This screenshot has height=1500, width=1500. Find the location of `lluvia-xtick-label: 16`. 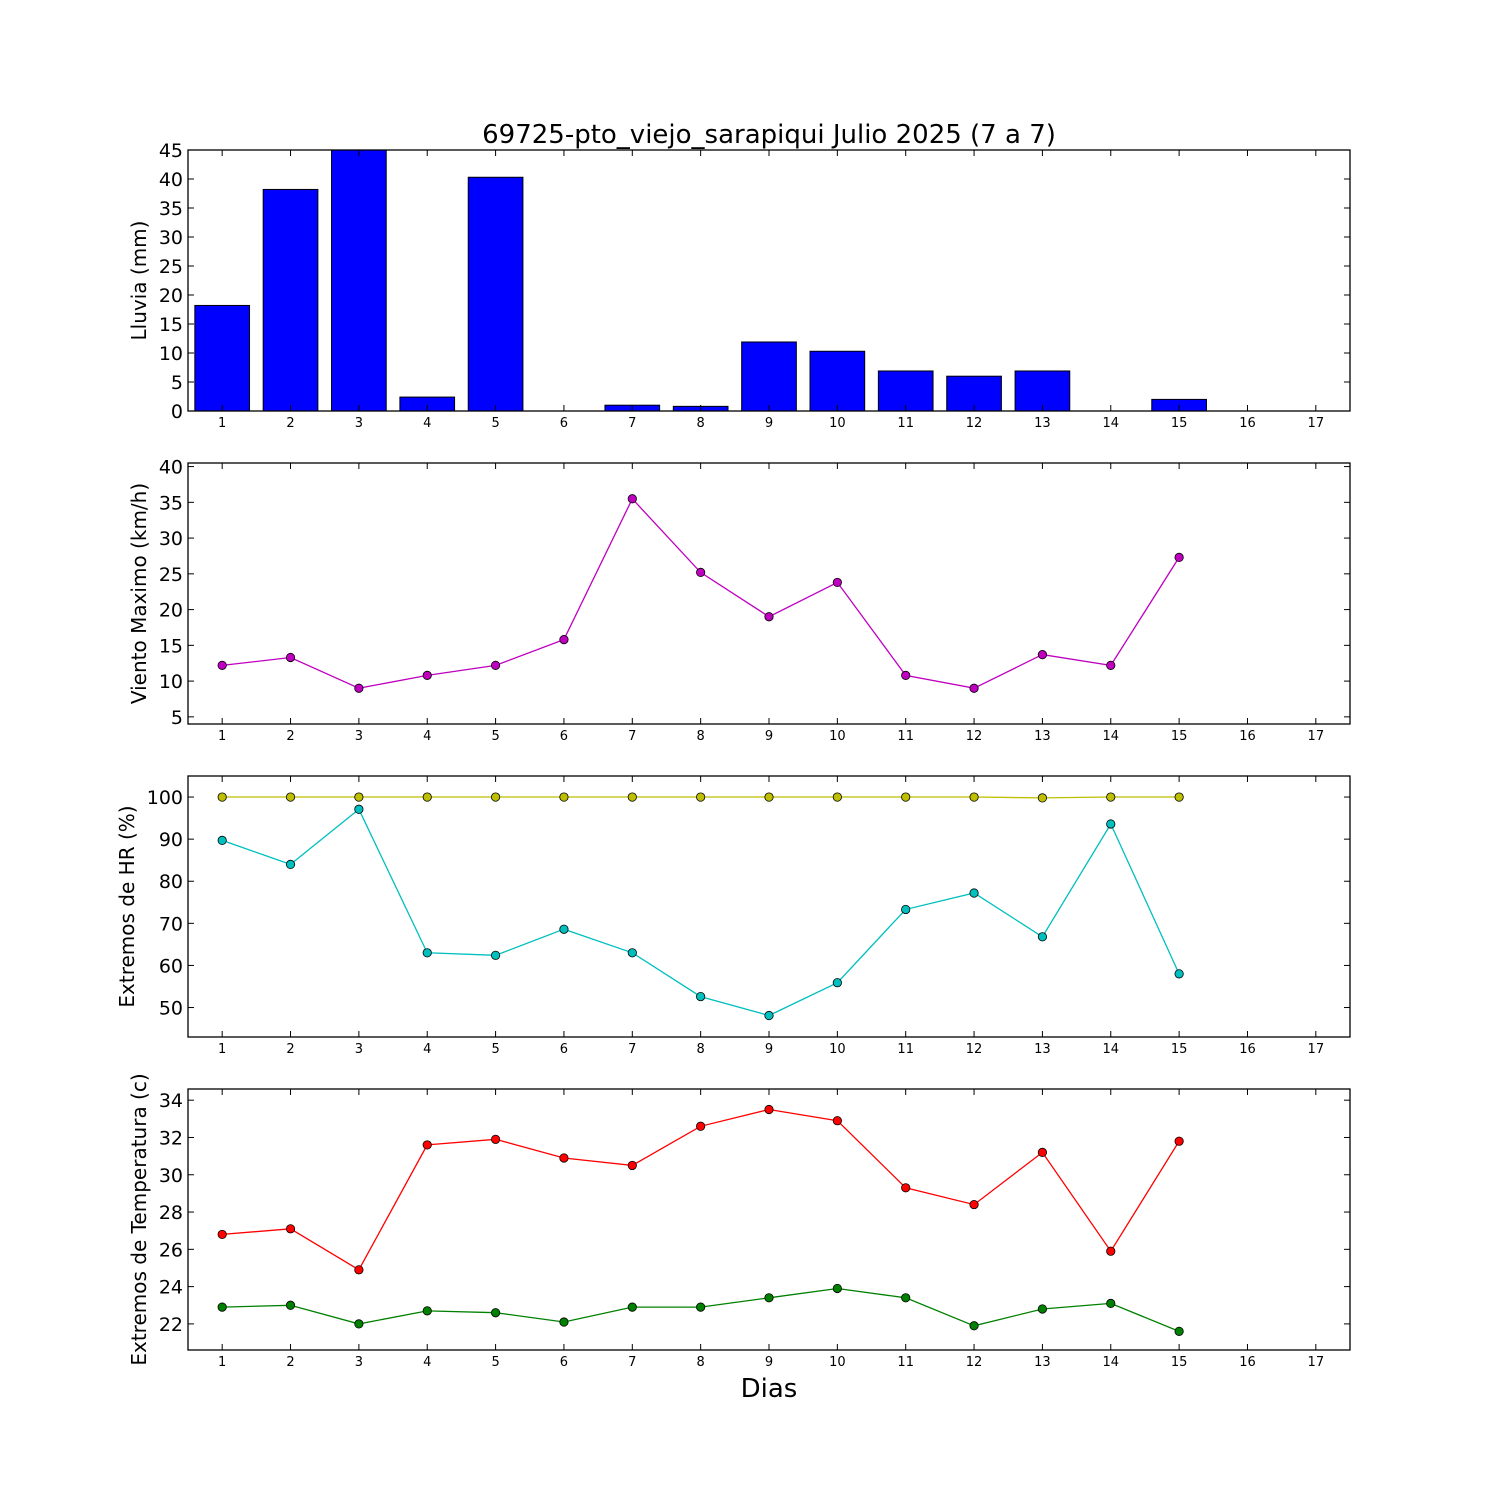

lluvia-xtick-label: 16 is located at coordinates (1247, 423).